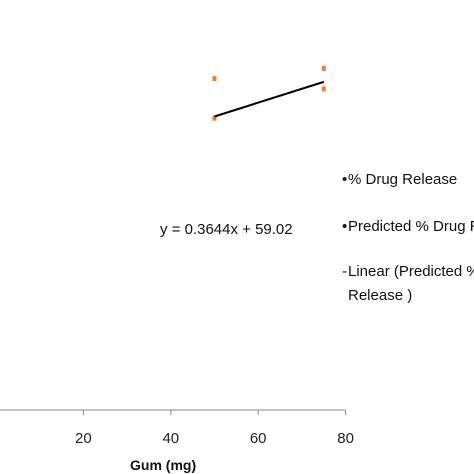 This screenshot has height=474, width=474. I want to click on x-tick-label: 40, so click(170, 438).